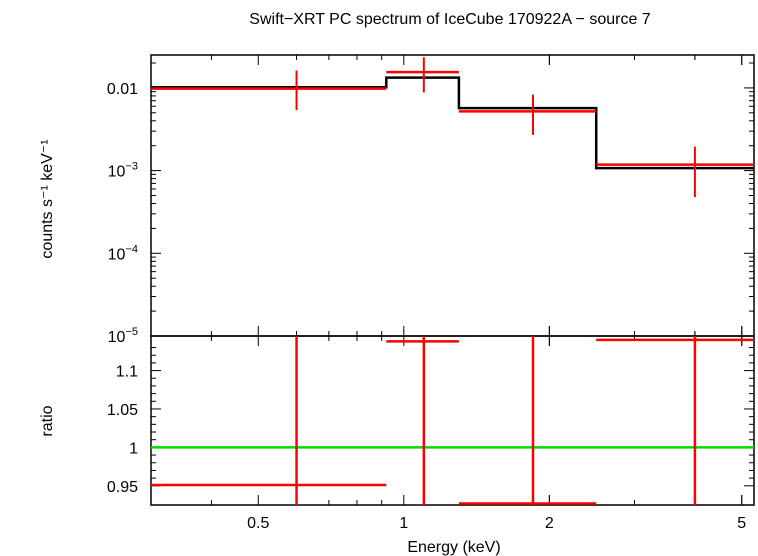 This screenshot has width=758, height=556. What do you see at coordinates (549, 523) in the screenshot?
I see `x-tick-label: 2` at bounding box center [549, 523].